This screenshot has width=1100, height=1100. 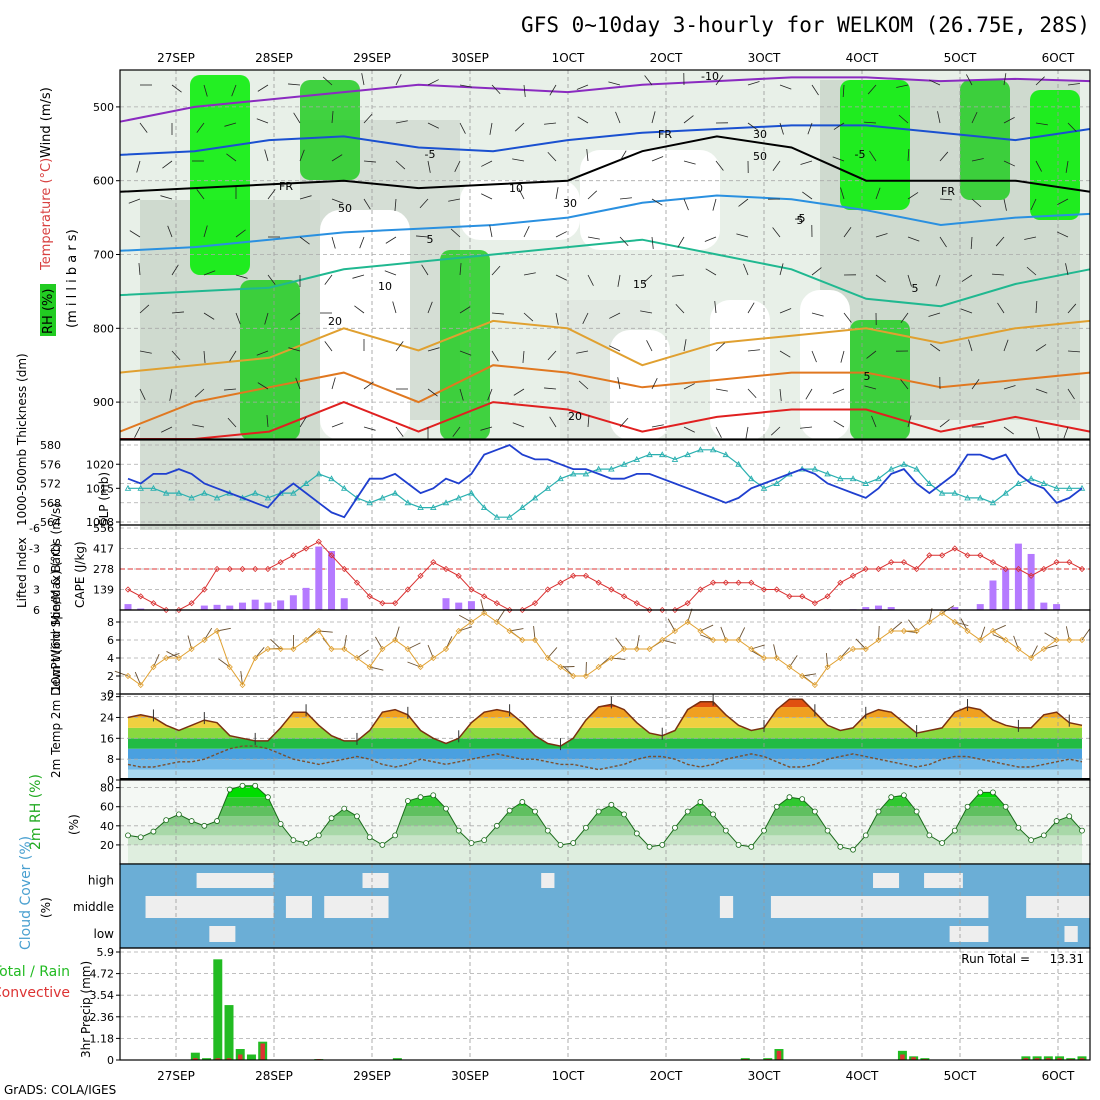 What do you see at coordinates (568, 58) in the screenshot?
I see `top-date-4: 1OCT` at bounding box center [568, 58].